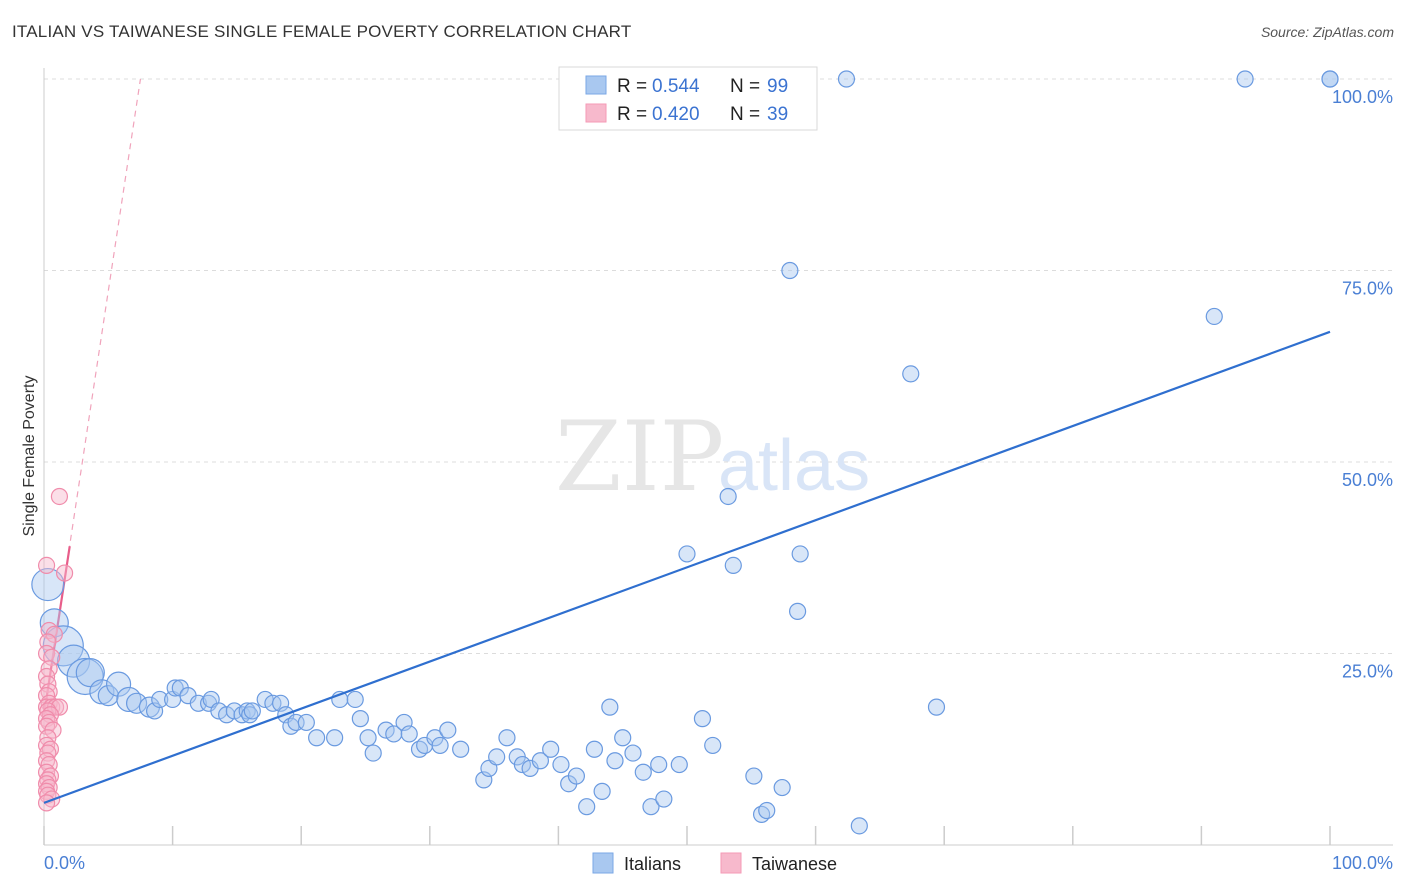 The height and width of the screenshot is (892, 1406). What do you see at coordinates (777, 114) in the screenshot?
I see `legend-taiwanese-n-value: 39` at bounding box center [777, 114].